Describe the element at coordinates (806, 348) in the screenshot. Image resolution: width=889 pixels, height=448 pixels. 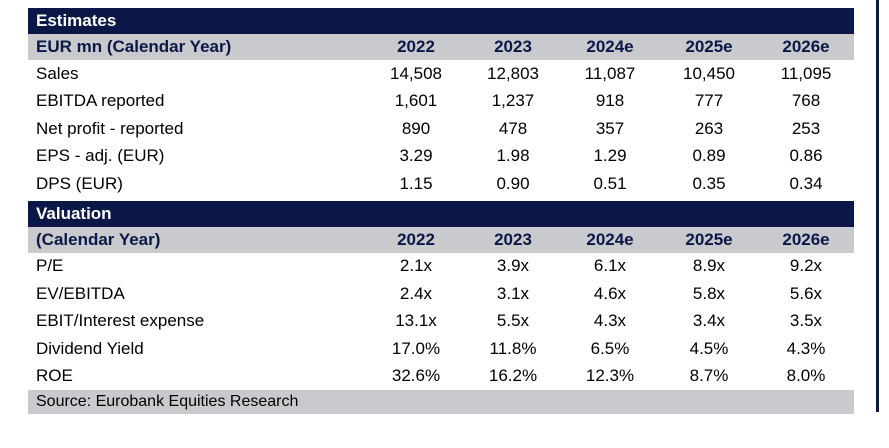
I see `cell-value: 4.3%` at that location.